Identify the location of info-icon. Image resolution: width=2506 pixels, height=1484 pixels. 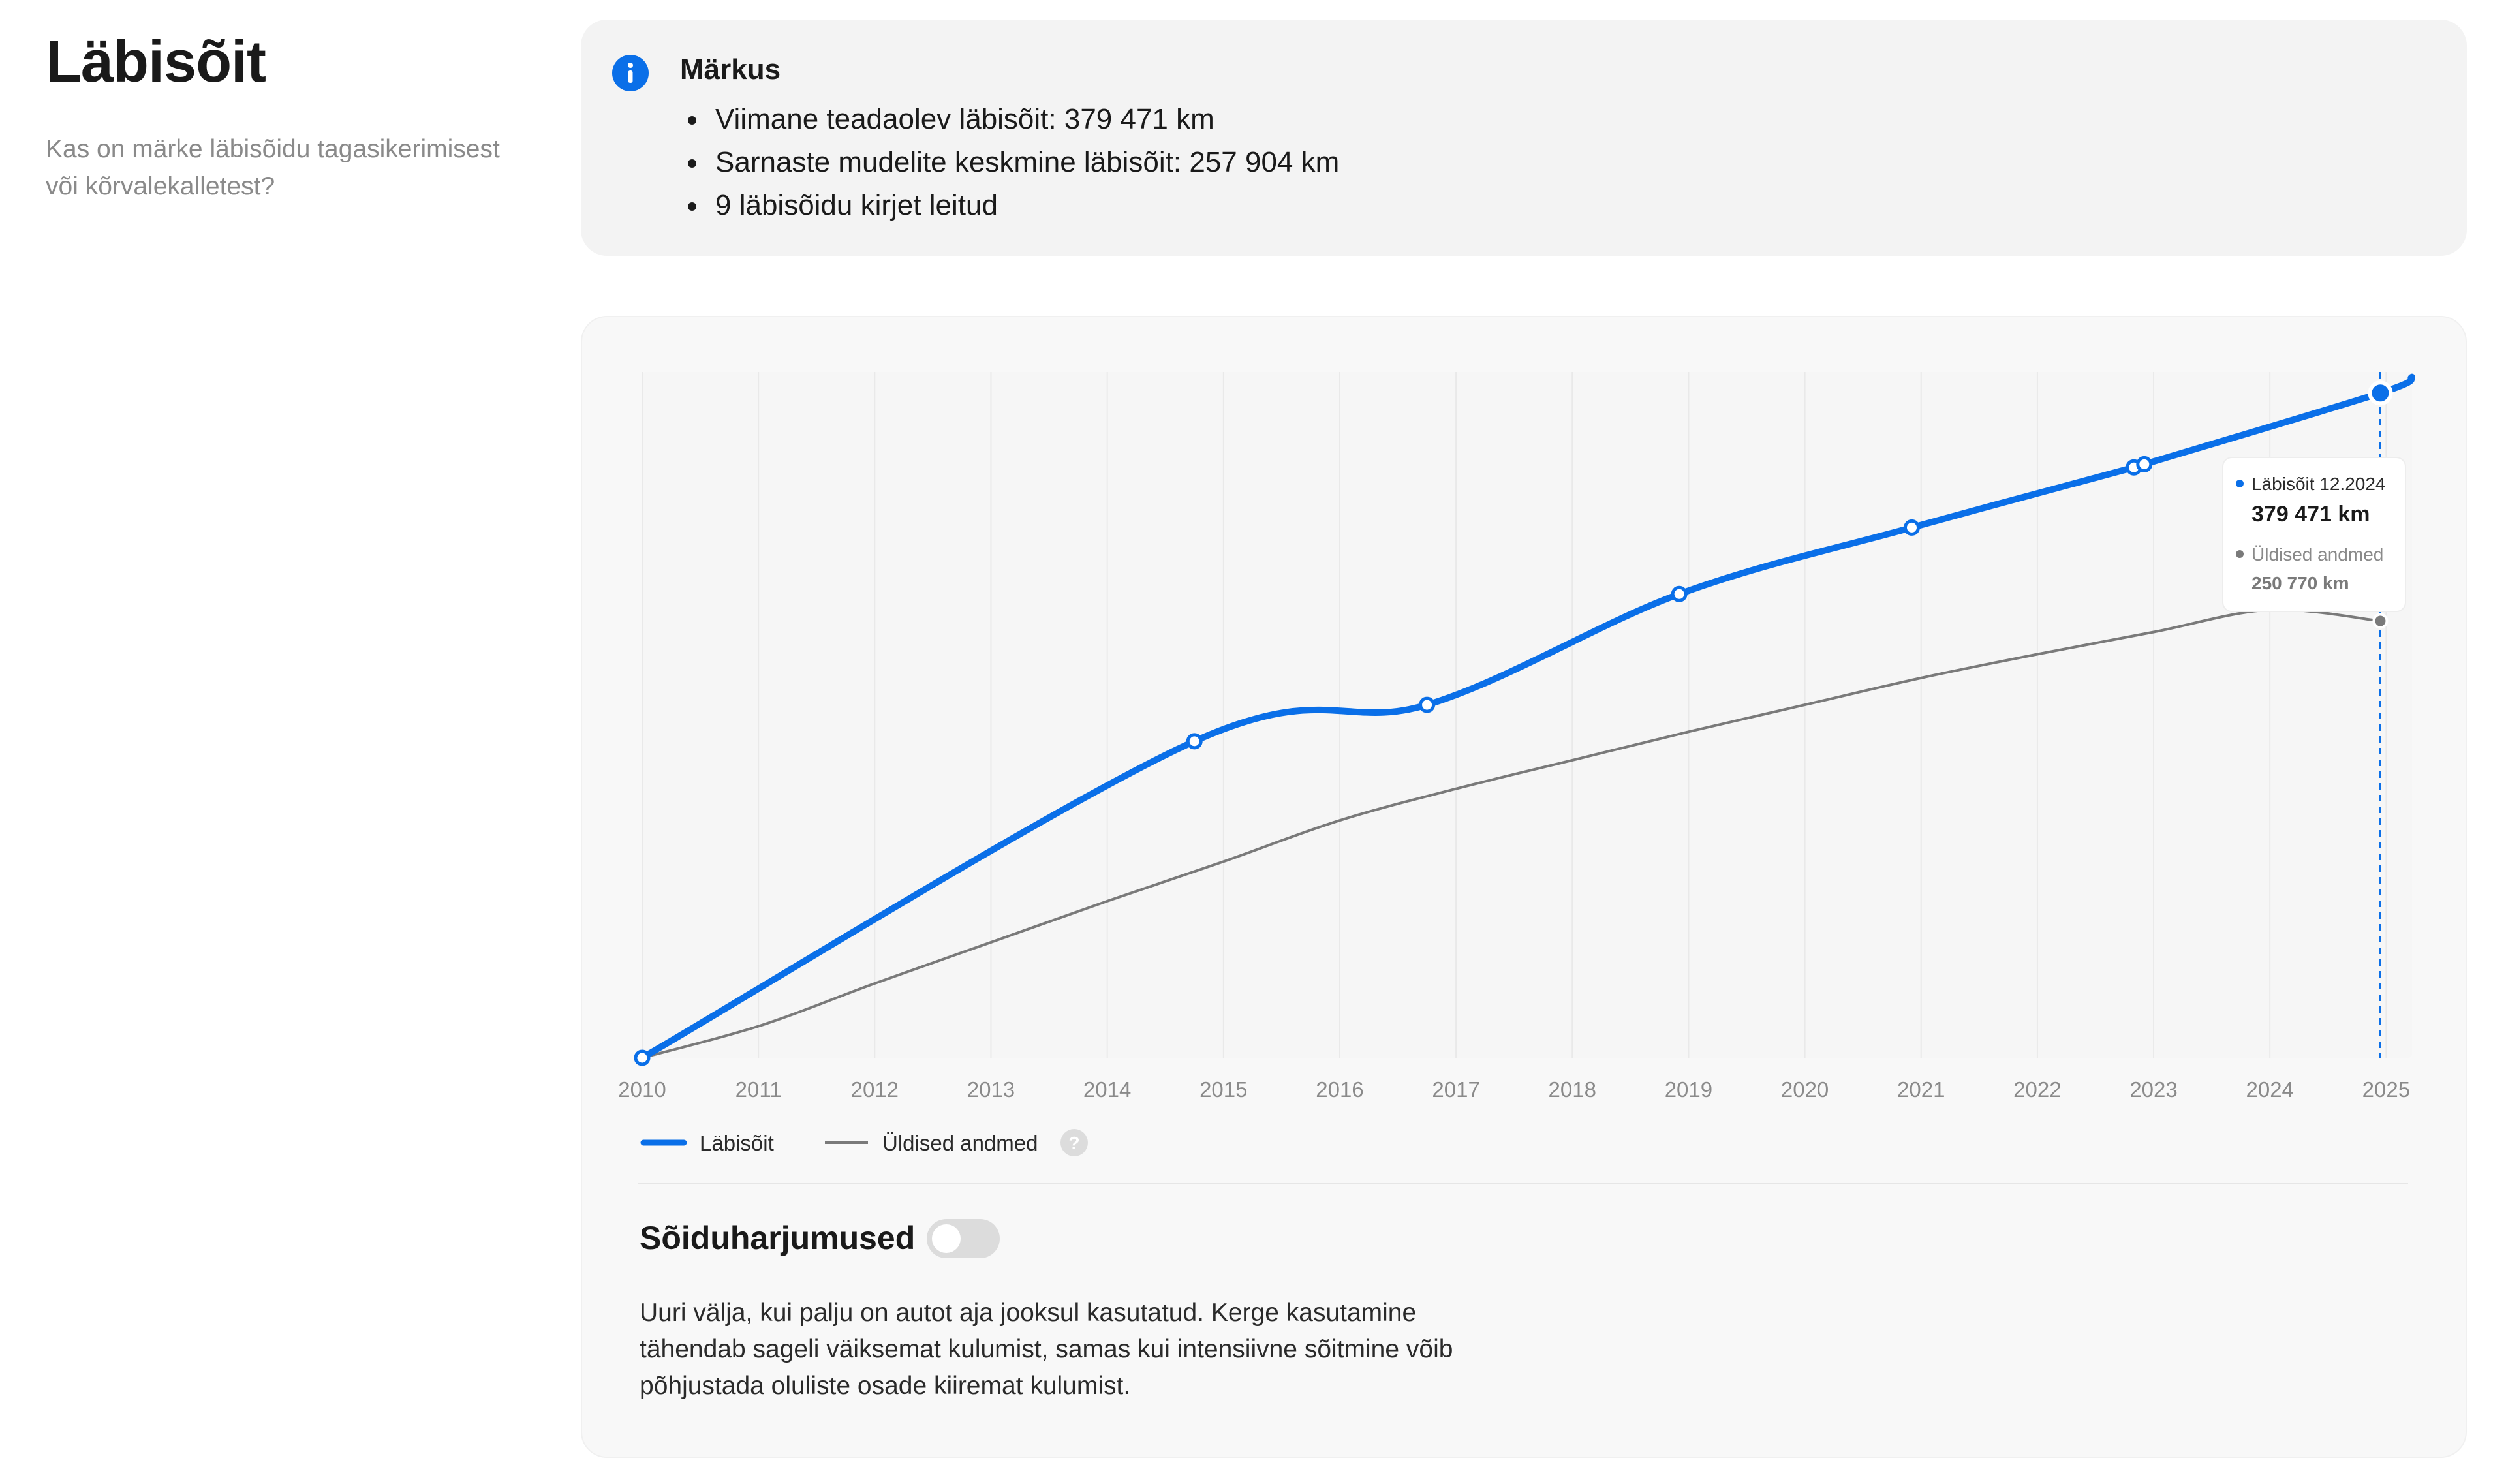
(630, 73).